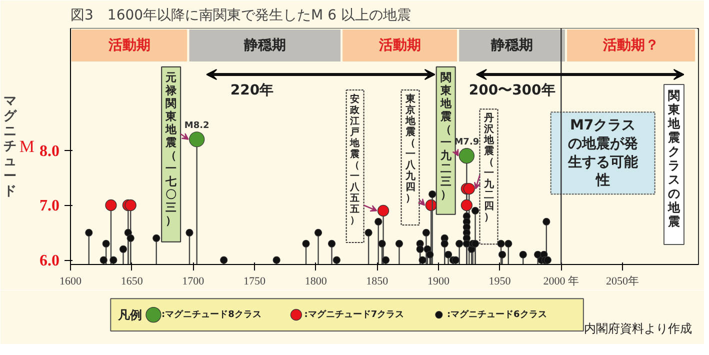 The width and height of the screenshot is (709, 355). I want to click on x-tick-label: 1650, so click(132, 282).